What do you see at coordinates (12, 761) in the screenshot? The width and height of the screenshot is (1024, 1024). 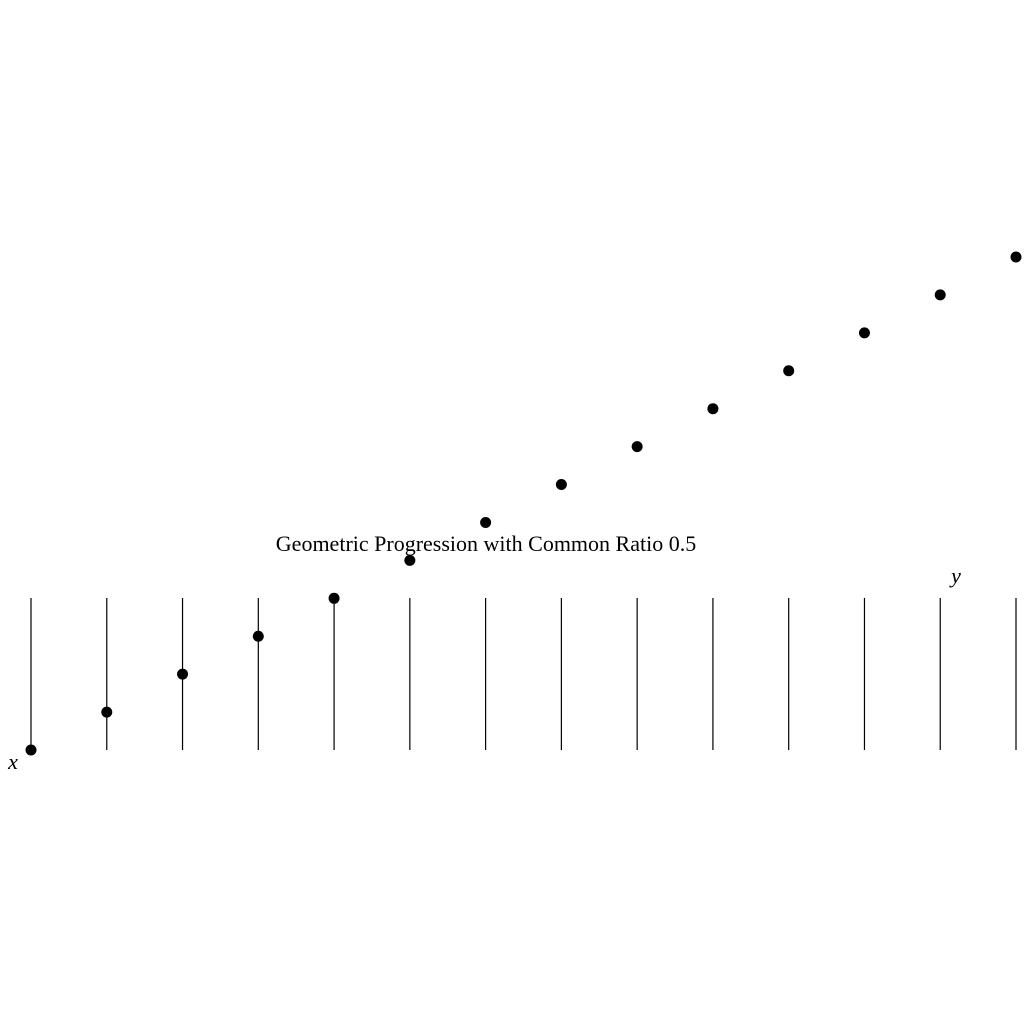 I see `x-axis-label: x` at bounding box center [12, 761].